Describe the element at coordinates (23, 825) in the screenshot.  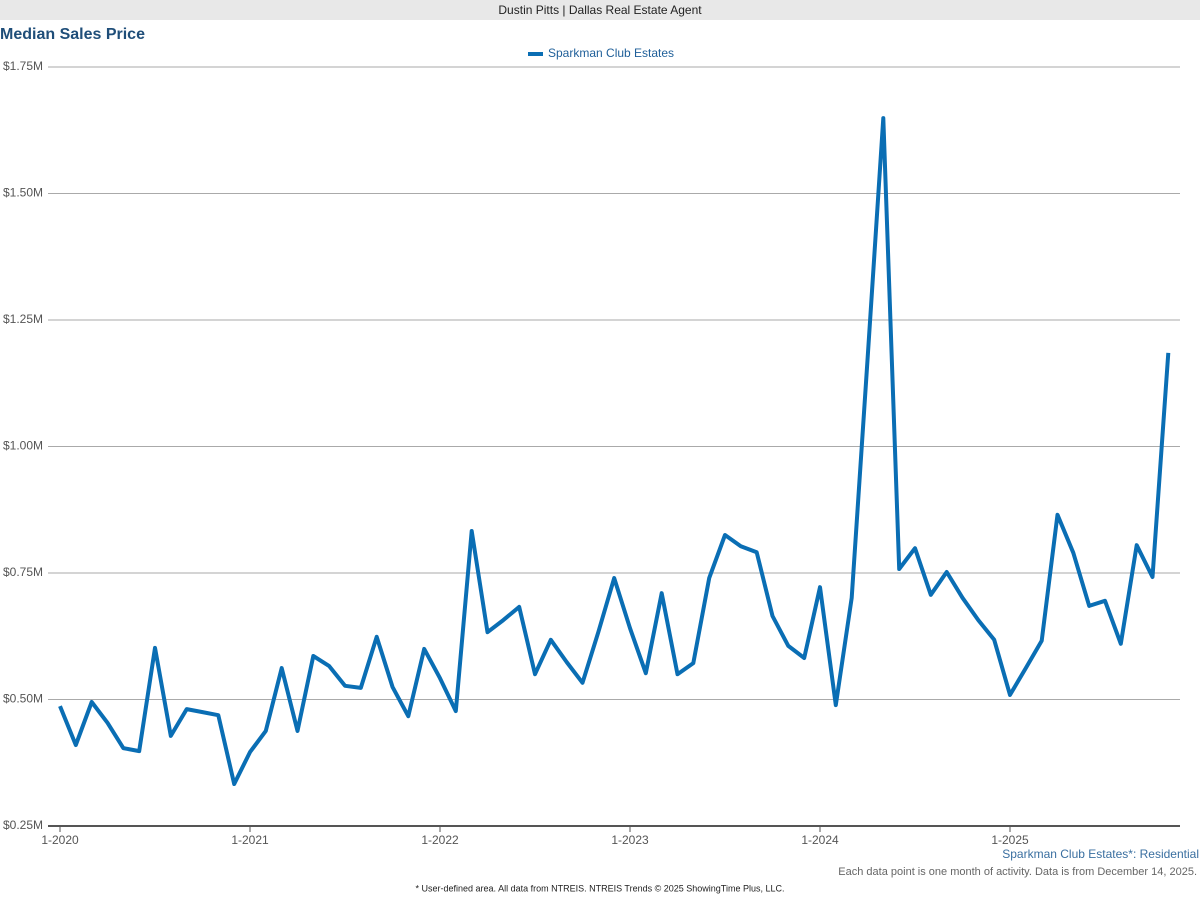
I see `y-tick-label: $0.25M` at that location.